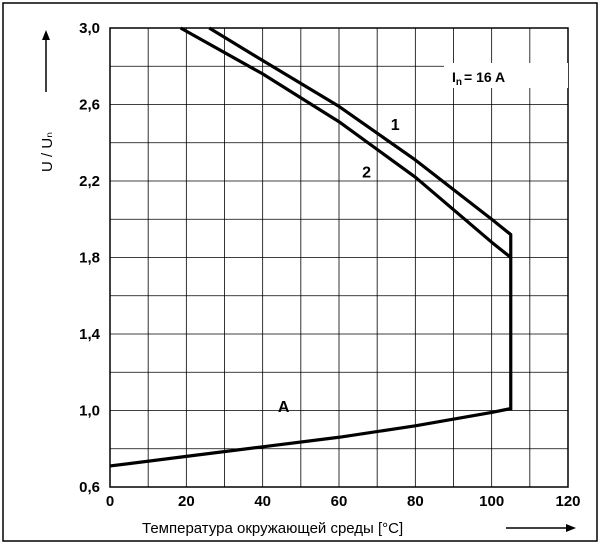 This screenshot has width=600, height=544. What do you see at coordinates (89, 105) in the screenshot?
I see `y-tick-label: 2,6` at bounding box center [89, 105].